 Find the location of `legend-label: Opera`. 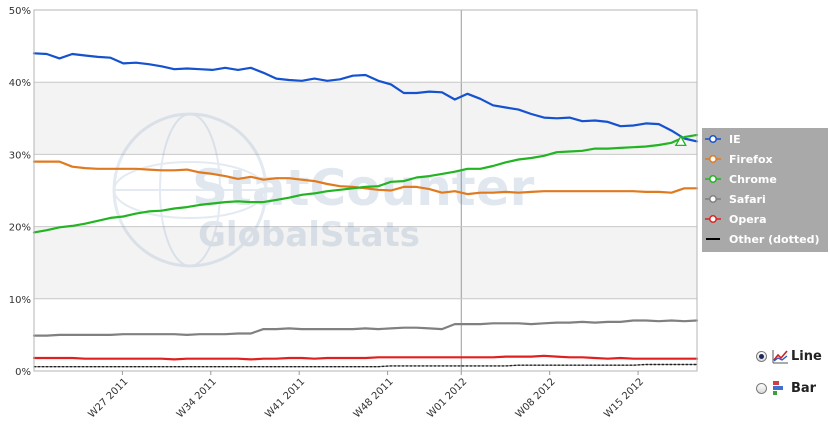

legend-label: Opera is located at coordinates (748, 219).